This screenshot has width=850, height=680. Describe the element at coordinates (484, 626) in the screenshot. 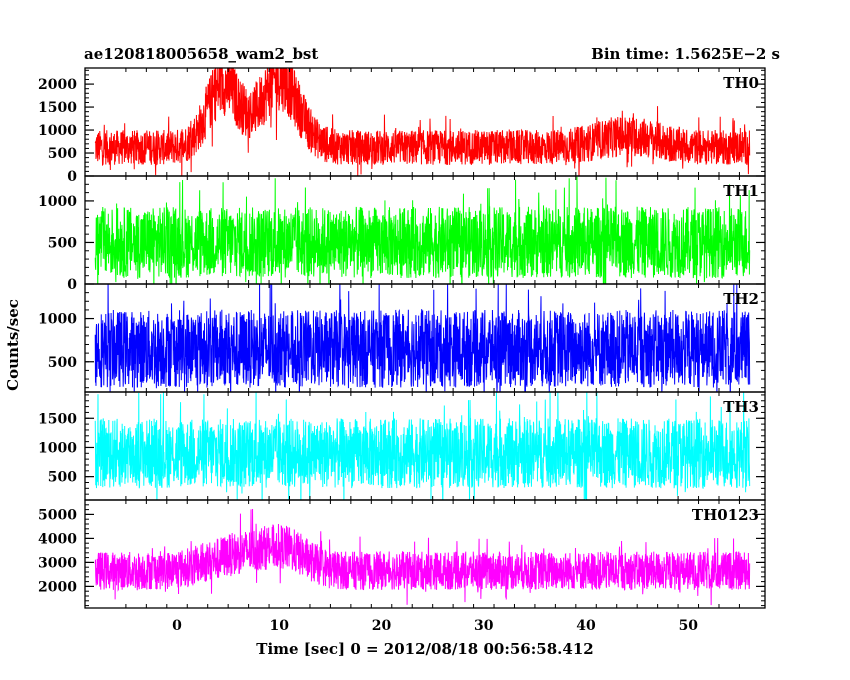

I see `x-tick-label: 30` at that location.